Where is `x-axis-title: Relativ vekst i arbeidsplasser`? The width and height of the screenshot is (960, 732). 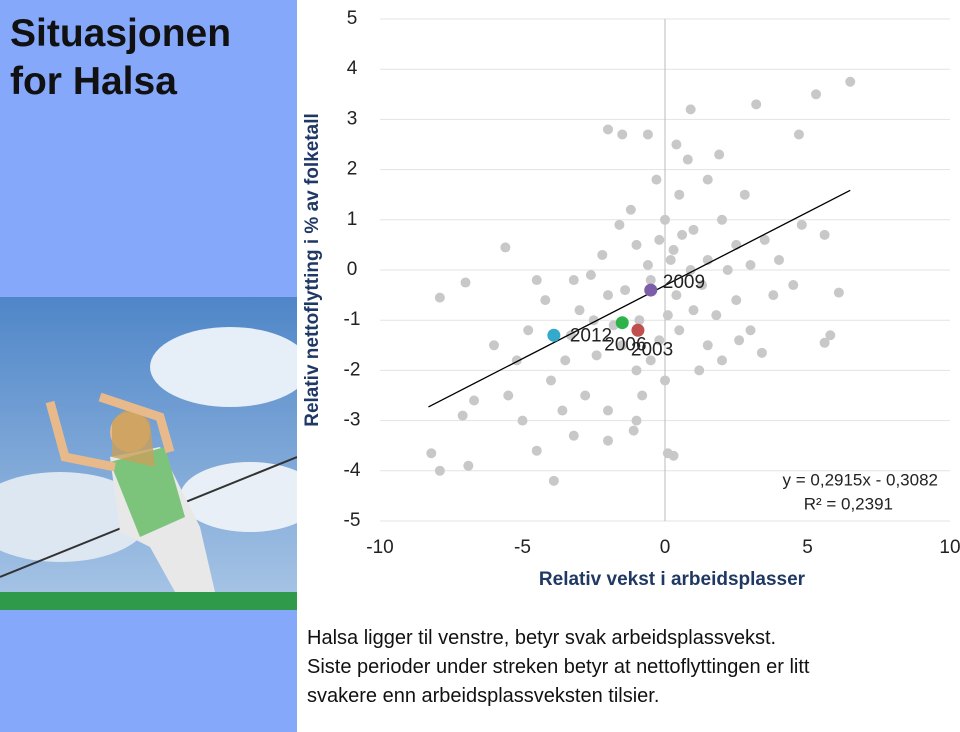
x-axis-title: Relativ vekst i arbeidsplasser is located at coordinates (672, 579).